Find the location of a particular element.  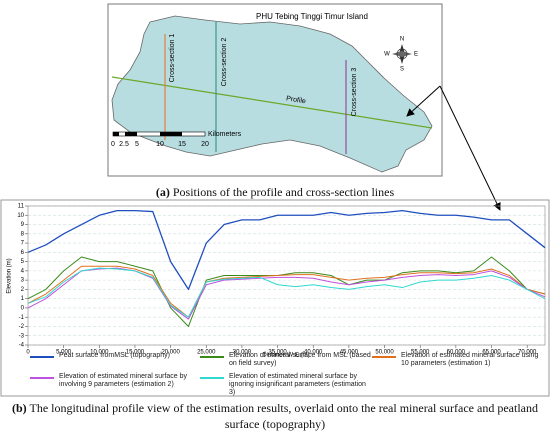

y-tick-label: 10 is located at coordinates (20, 216).